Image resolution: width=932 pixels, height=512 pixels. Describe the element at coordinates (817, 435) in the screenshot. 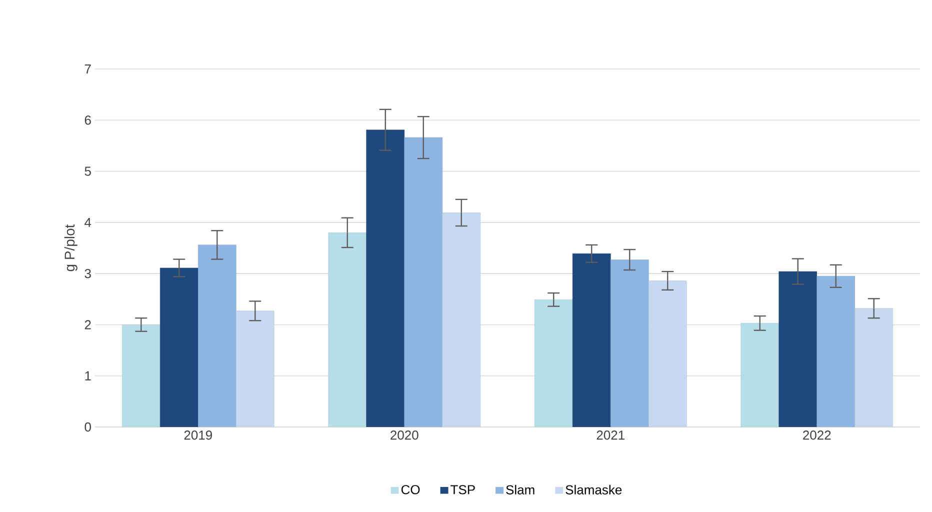

I see `x-tick-label: 2022` at that location.